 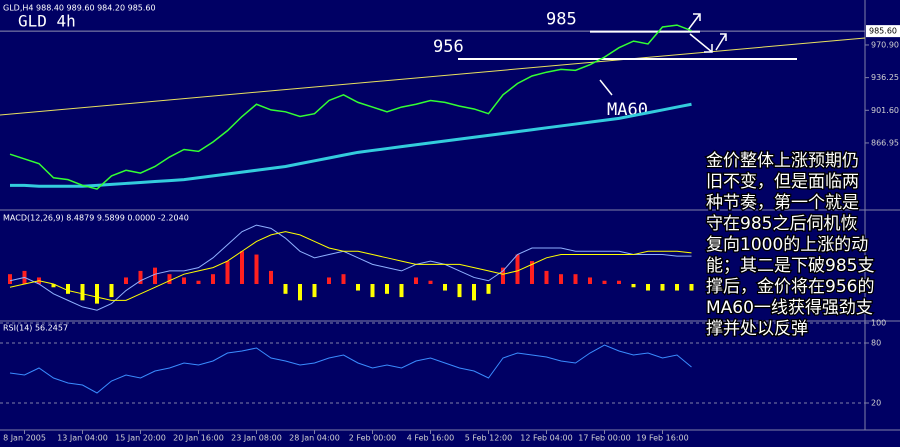 I want to click on last-price-label: 985.60, so click(x=883, y=31).